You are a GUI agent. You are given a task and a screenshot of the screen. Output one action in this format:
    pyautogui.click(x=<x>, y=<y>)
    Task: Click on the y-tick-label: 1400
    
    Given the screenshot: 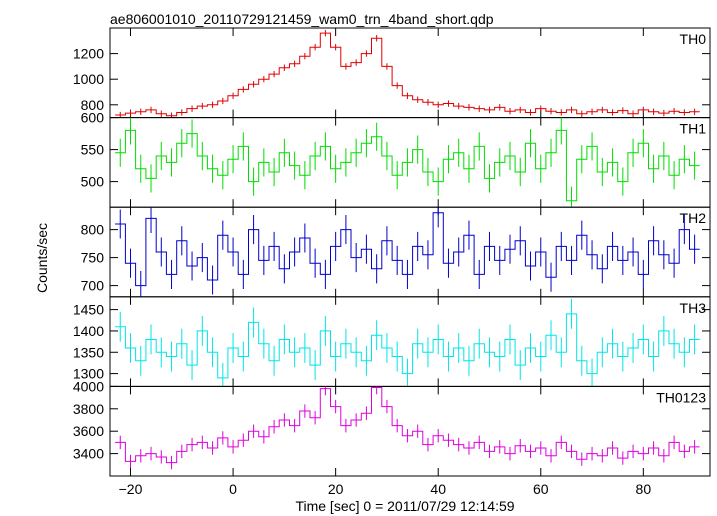 What is the action you would take?
    pyautogui.click(x=88, y=331)
    